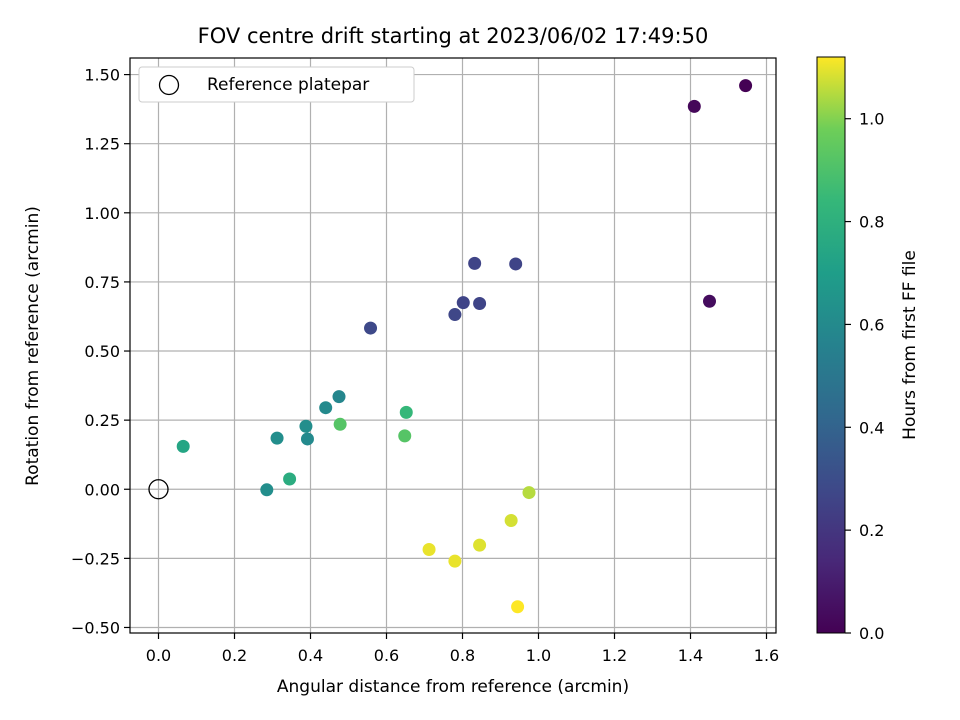  I want to click on y-tick-label: −0.25, so click(95, 558).